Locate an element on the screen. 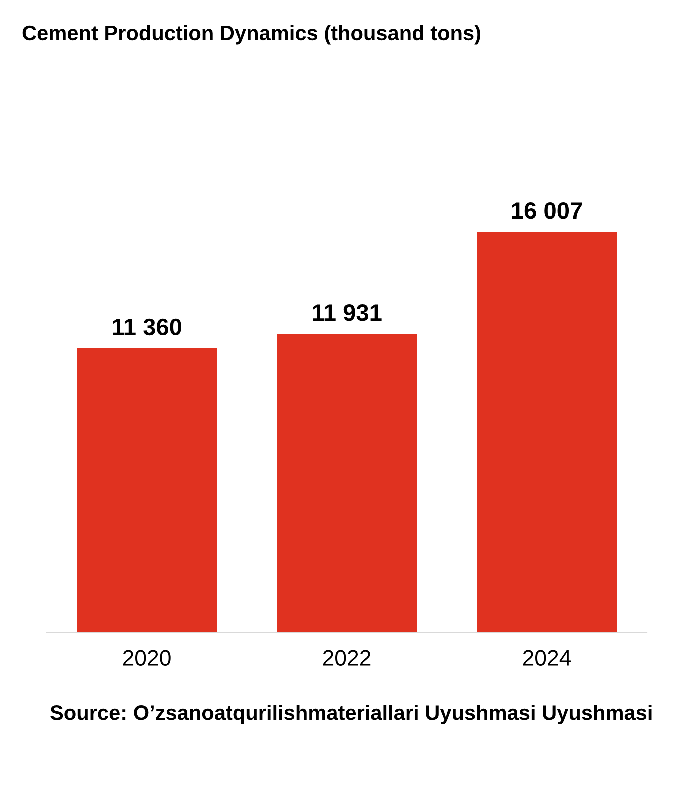 The image size is (689, 794). data-label: 16 007 is located at coordinates (547, 211).